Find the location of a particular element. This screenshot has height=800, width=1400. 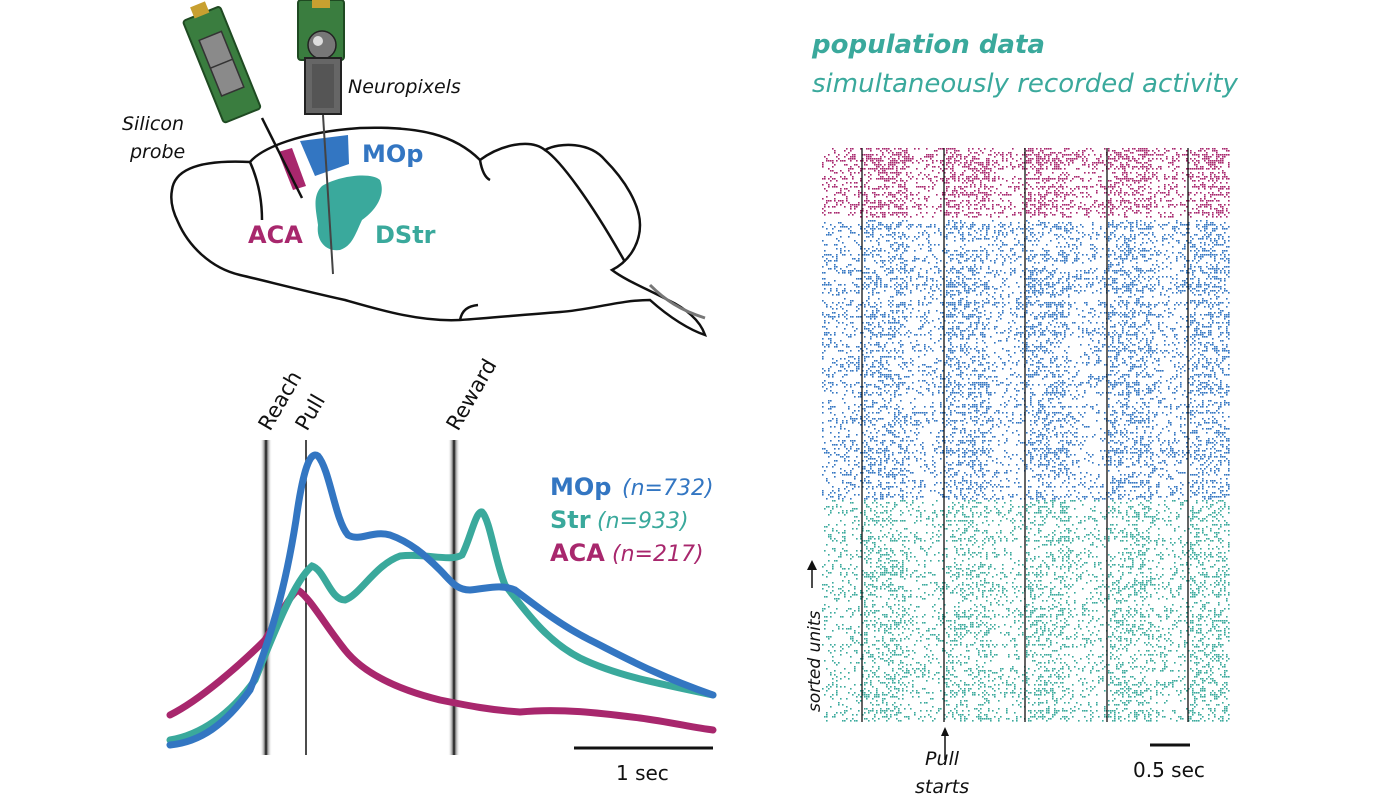

silicon-probe-shank is located at coordinates (282, 158).